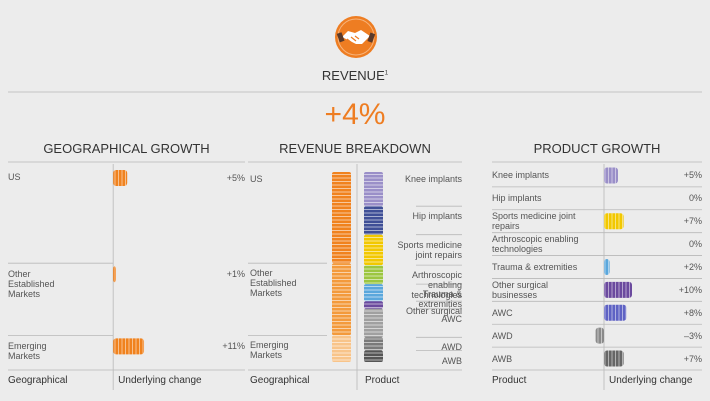  Describe the element at coordinates (429, 249) in the screenshot. I see `segment-label: Sports medicine joint repairs` at that location.